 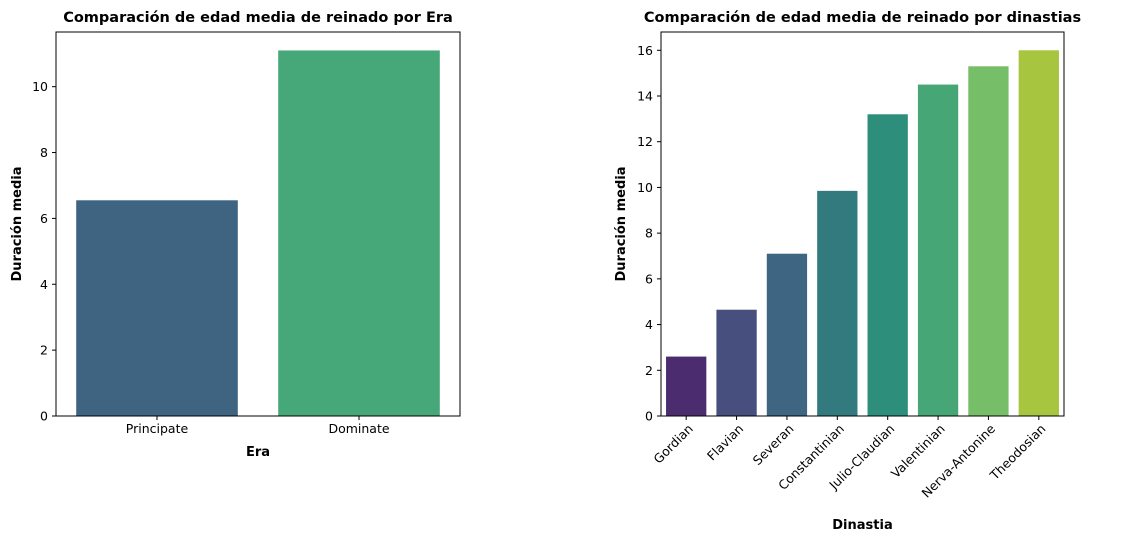 What do you see at coordinates (938, 250) in the screenshot?
I see `bar-valentinian` at bounding box center [938, 250].